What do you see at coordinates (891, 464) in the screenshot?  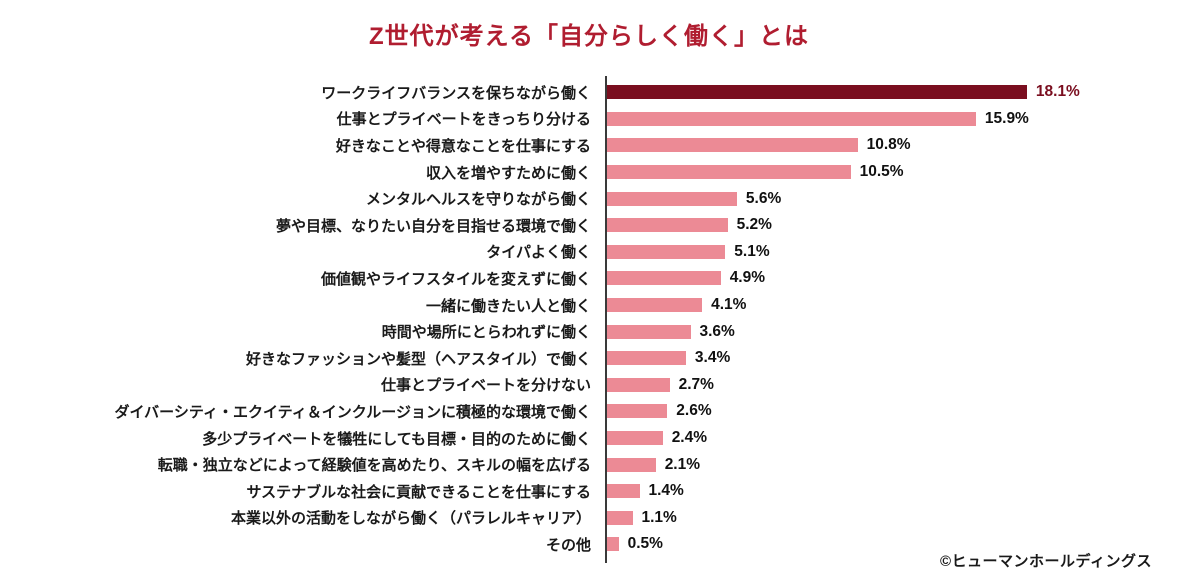 I see `bar-track: 2.1%` at bounding box center [891, 464].